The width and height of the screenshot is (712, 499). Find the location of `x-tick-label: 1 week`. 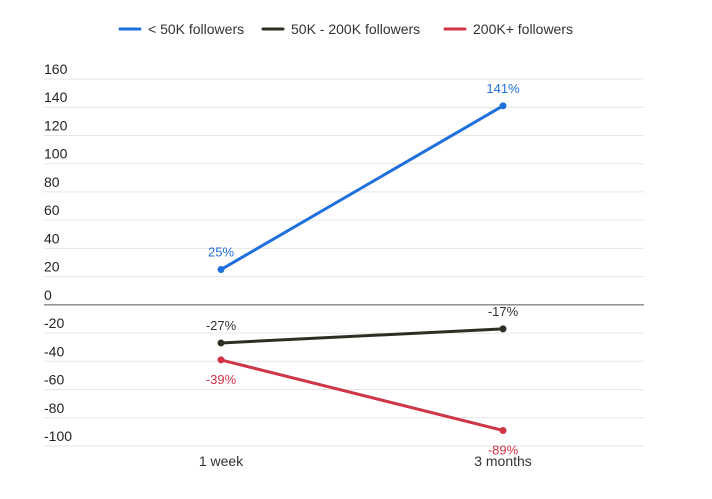

x-tick-label: 1 week is located at coordinates (221, 461).